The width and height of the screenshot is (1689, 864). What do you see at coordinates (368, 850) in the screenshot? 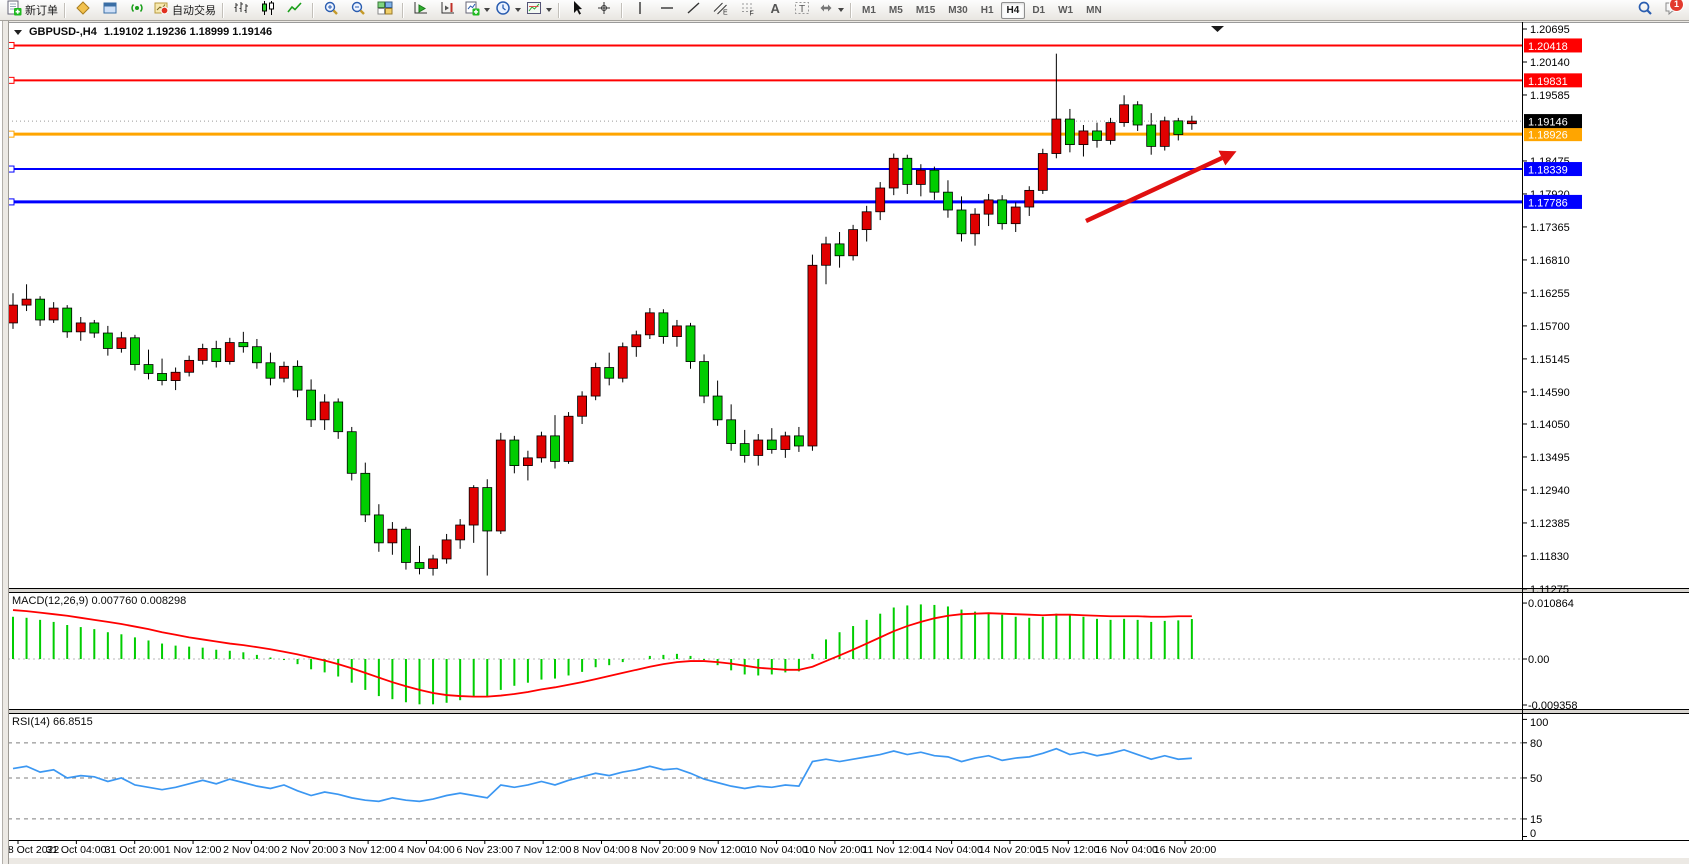
I see `svg-text: 3 Nov 12:00` at bounding box center [368, 850].